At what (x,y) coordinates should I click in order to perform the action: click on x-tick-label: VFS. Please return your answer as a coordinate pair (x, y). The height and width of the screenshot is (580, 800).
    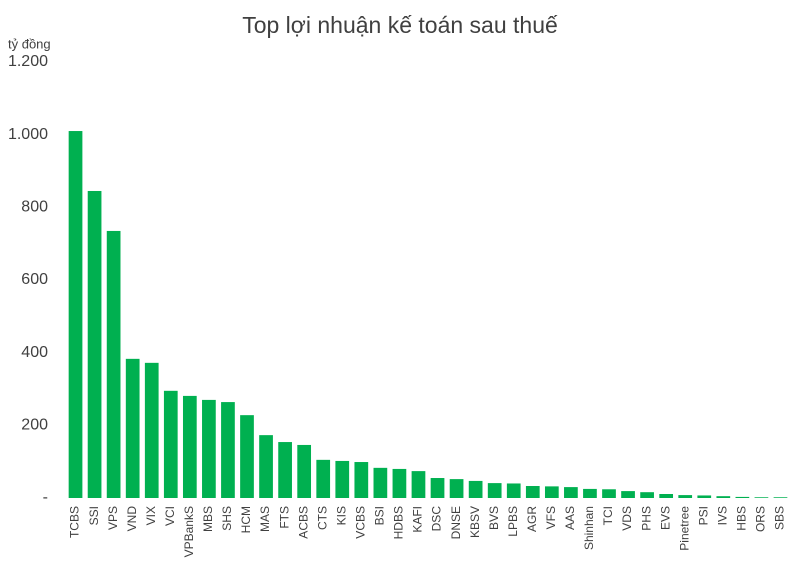
    Looking at the image, I should click on (551, 517).